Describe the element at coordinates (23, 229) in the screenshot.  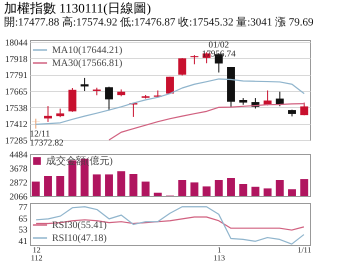
I see `y-tick-label: 53` at that location.